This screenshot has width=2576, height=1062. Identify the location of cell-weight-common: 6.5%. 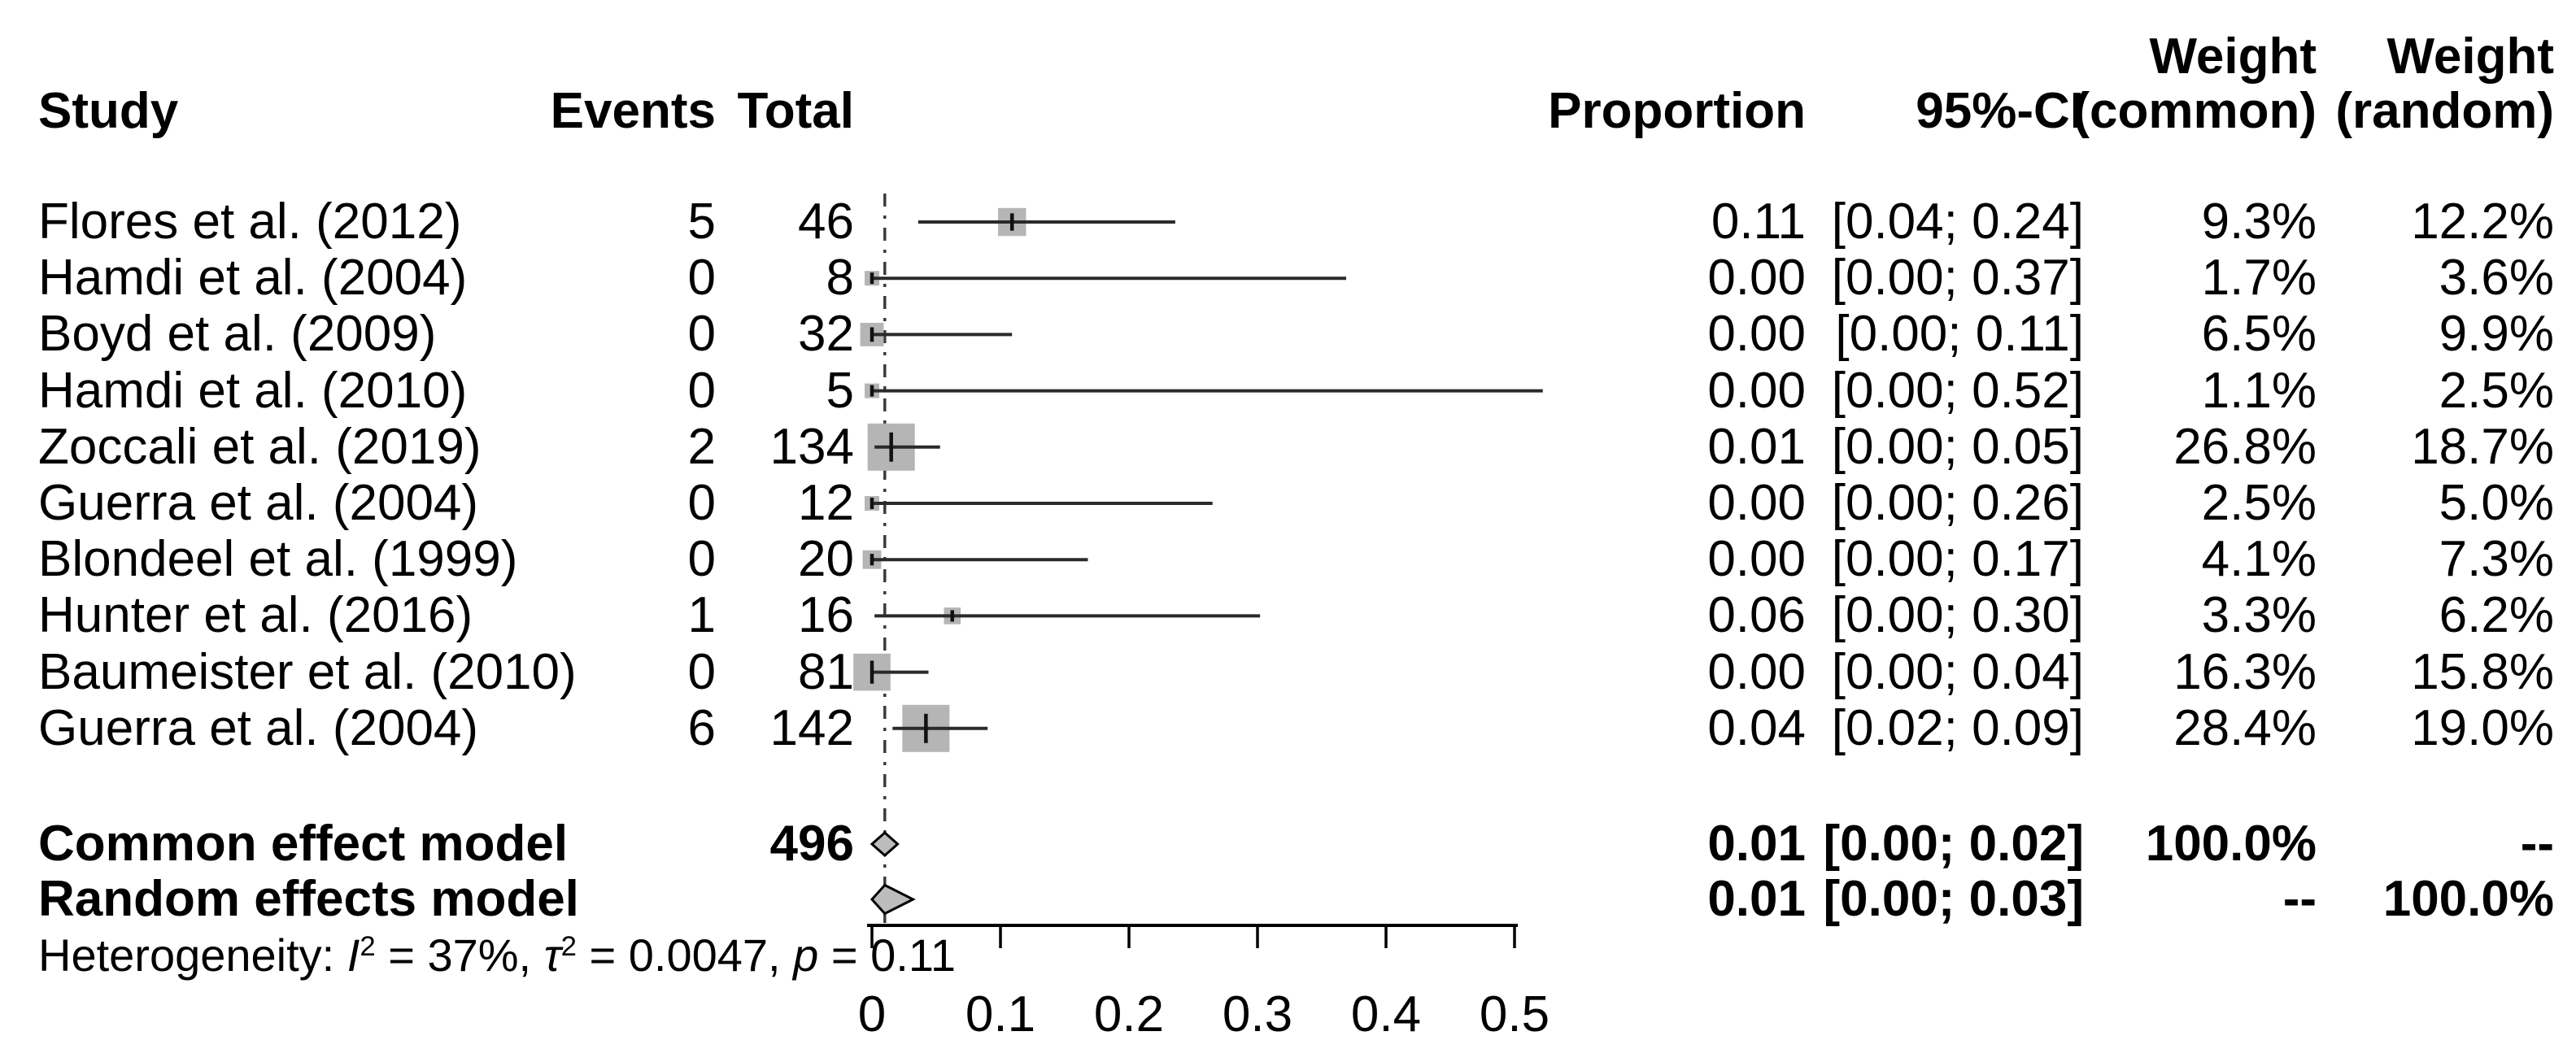
(2259, 334).